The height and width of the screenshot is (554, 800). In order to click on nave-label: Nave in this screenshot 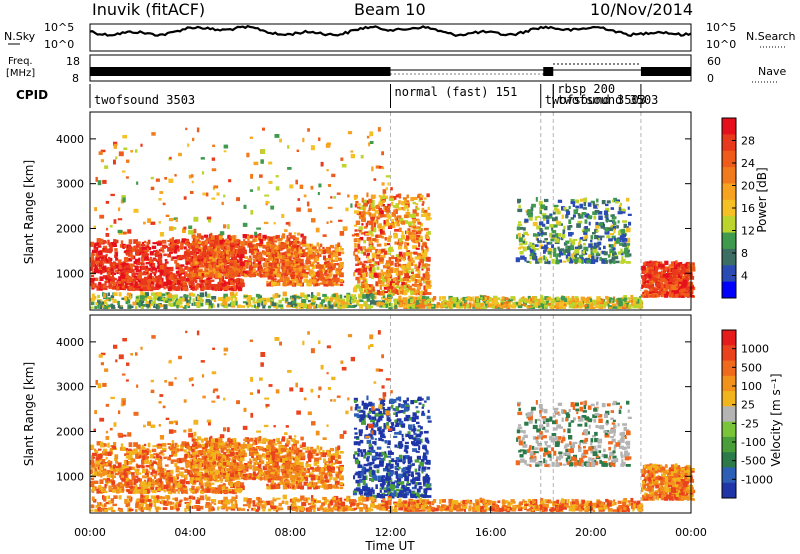, I will do `click(772, 71)`.